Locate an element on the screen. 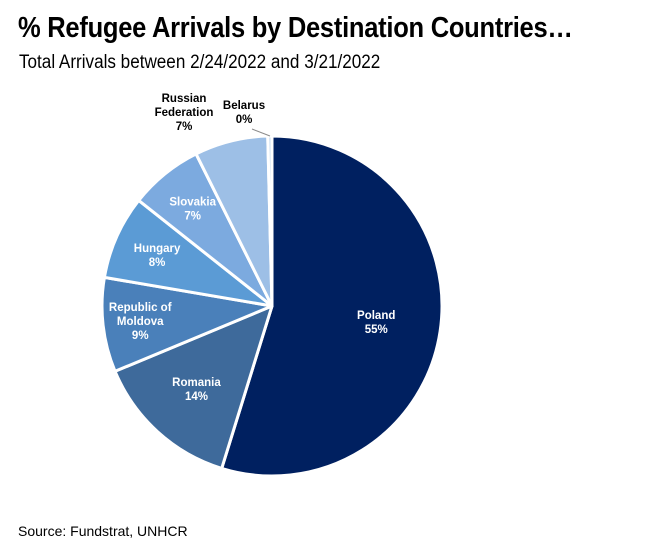 The width and height of the screenshot is (655, 549). slice-category-label: Romania is located at coordinates (196, 383).